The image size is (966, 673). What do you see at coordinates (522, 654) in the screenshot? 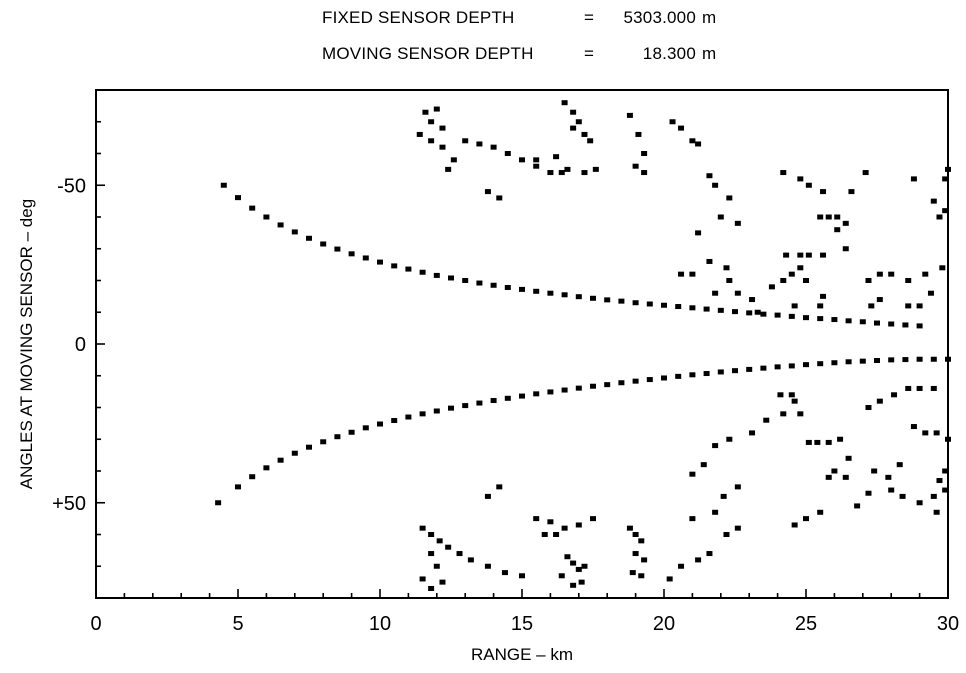
I see `x-axis-title: RANGE – km` at bounding box center [522, 654].